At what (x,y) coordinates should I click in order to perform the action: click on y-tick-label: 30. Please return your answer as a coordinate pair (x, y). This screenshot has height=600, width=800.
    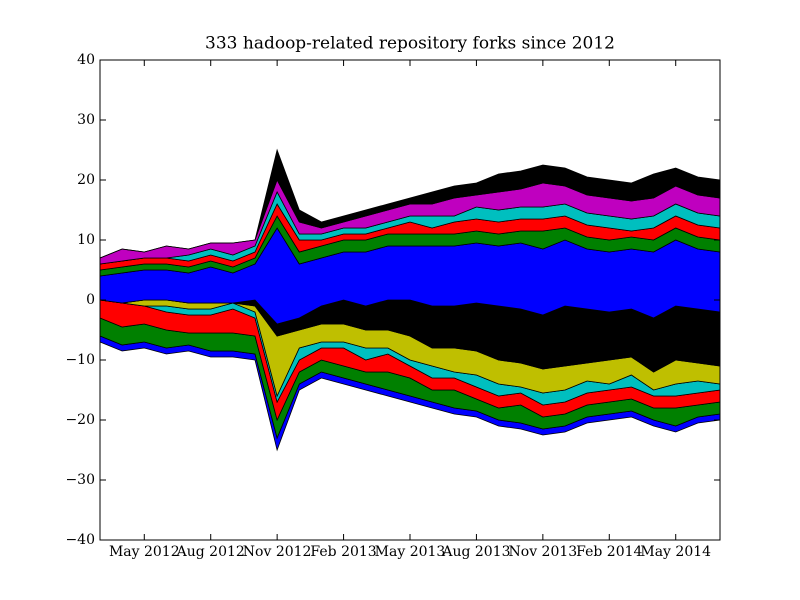
    Looking at the image, I should click on (86, 120).